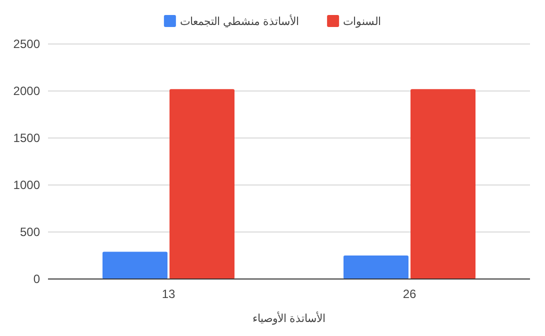 This screenshot has height=336, width=545. I want to click on y-tick-label: 2000, so click(26, 91).